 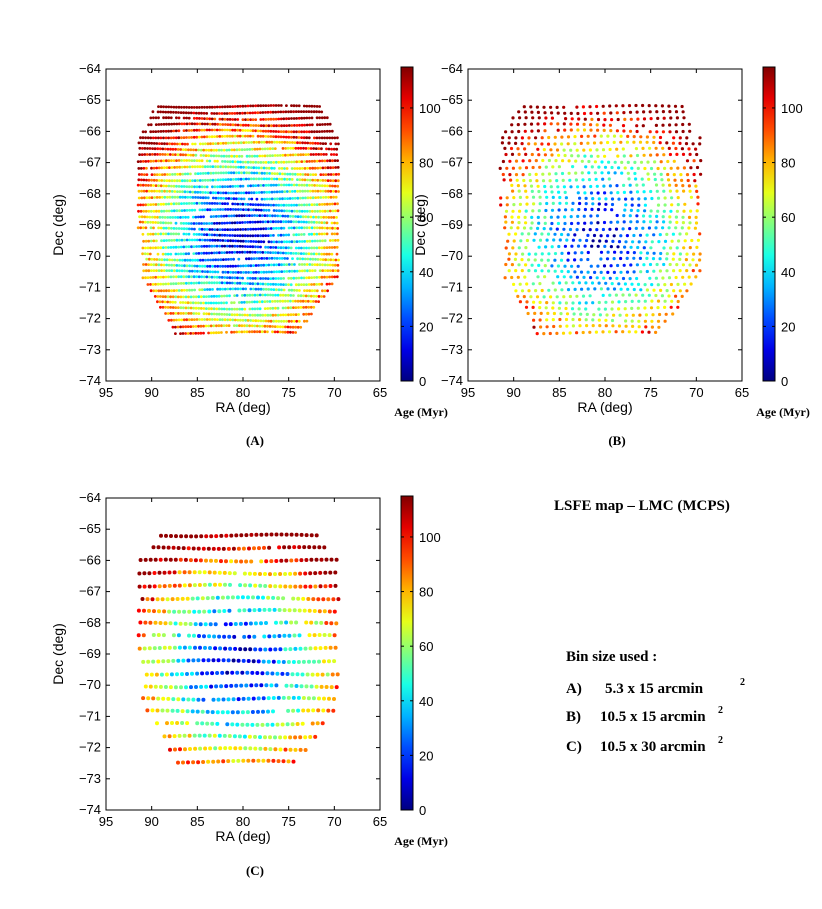 What do you see at coordinates (426, 272) in the screenshot?
I see `colorbar-tick-label: 40` at bounding box center [426, 272].